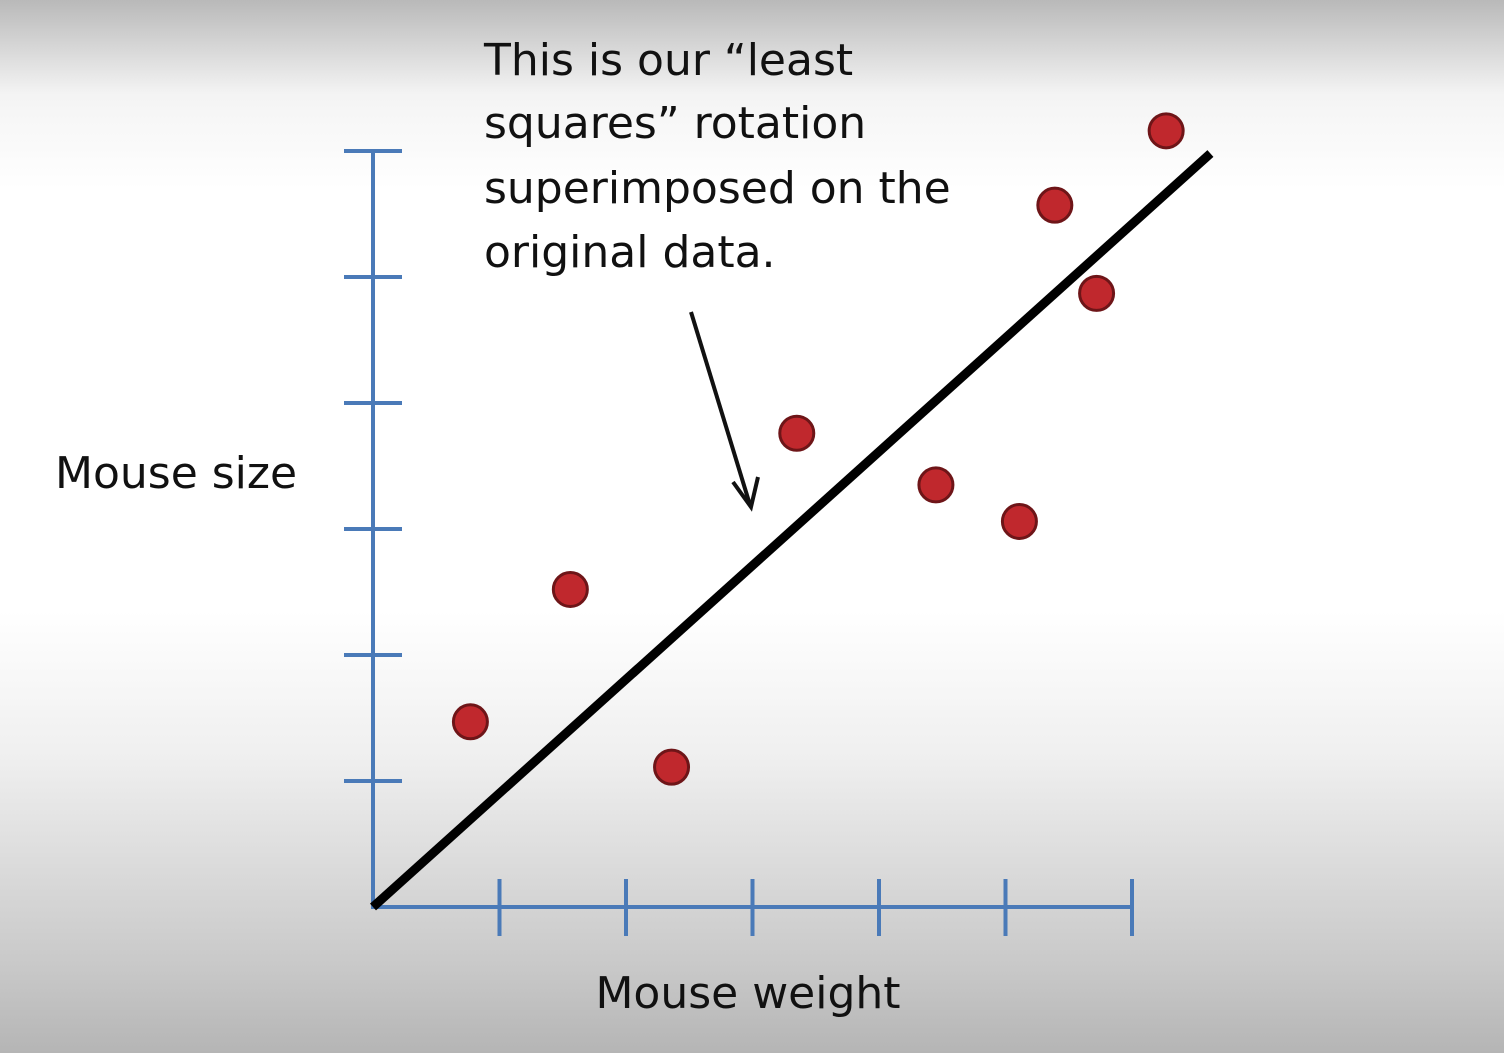  What do you see at coordinates (176, 473) in the screenshot?
I see `y-axis-label: Mouse size` at bounding box center [176, 473].